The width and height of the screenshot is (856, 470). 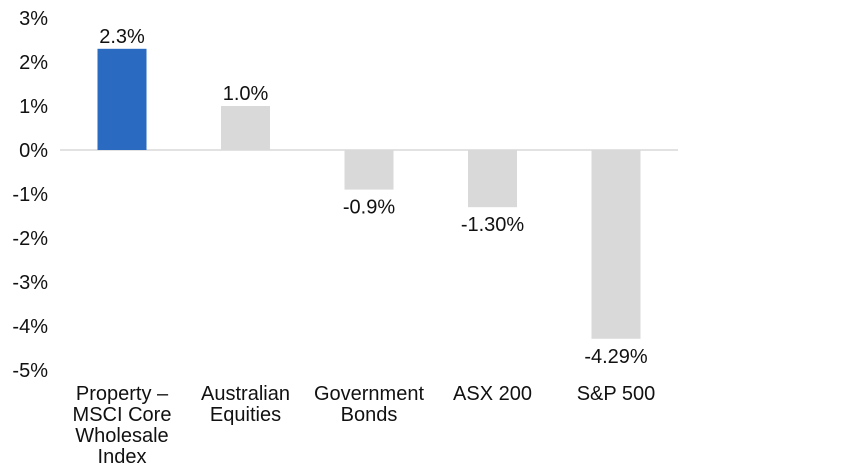 What do you see at coordinates (245, 404) in the screenshot?
I see `category-label: Australian Equities` at bounding box center [245, 404].